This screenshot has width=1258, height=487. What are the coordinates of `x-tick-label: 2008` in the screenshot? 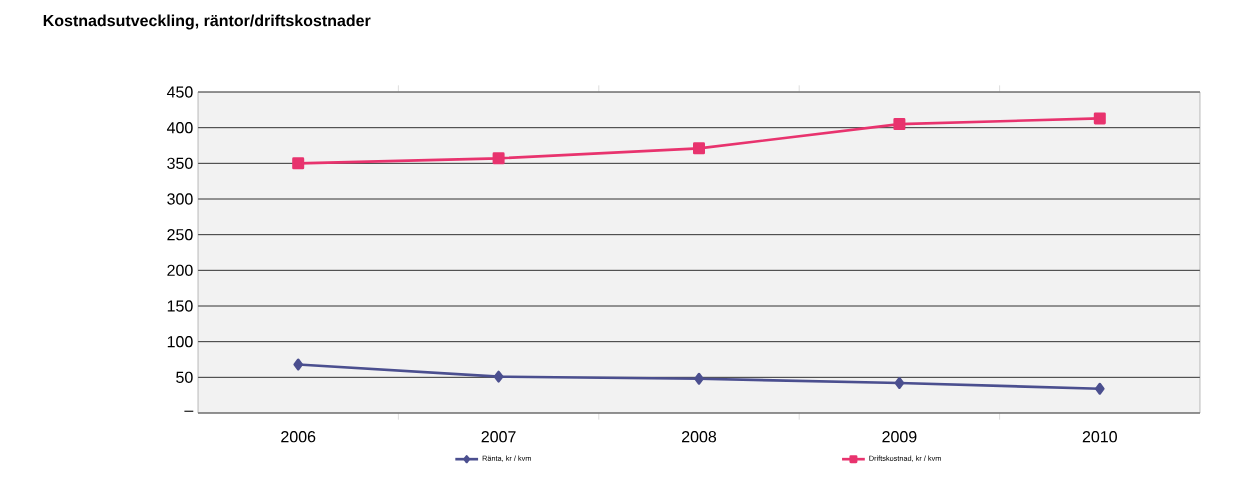 It's located at (699, 437).